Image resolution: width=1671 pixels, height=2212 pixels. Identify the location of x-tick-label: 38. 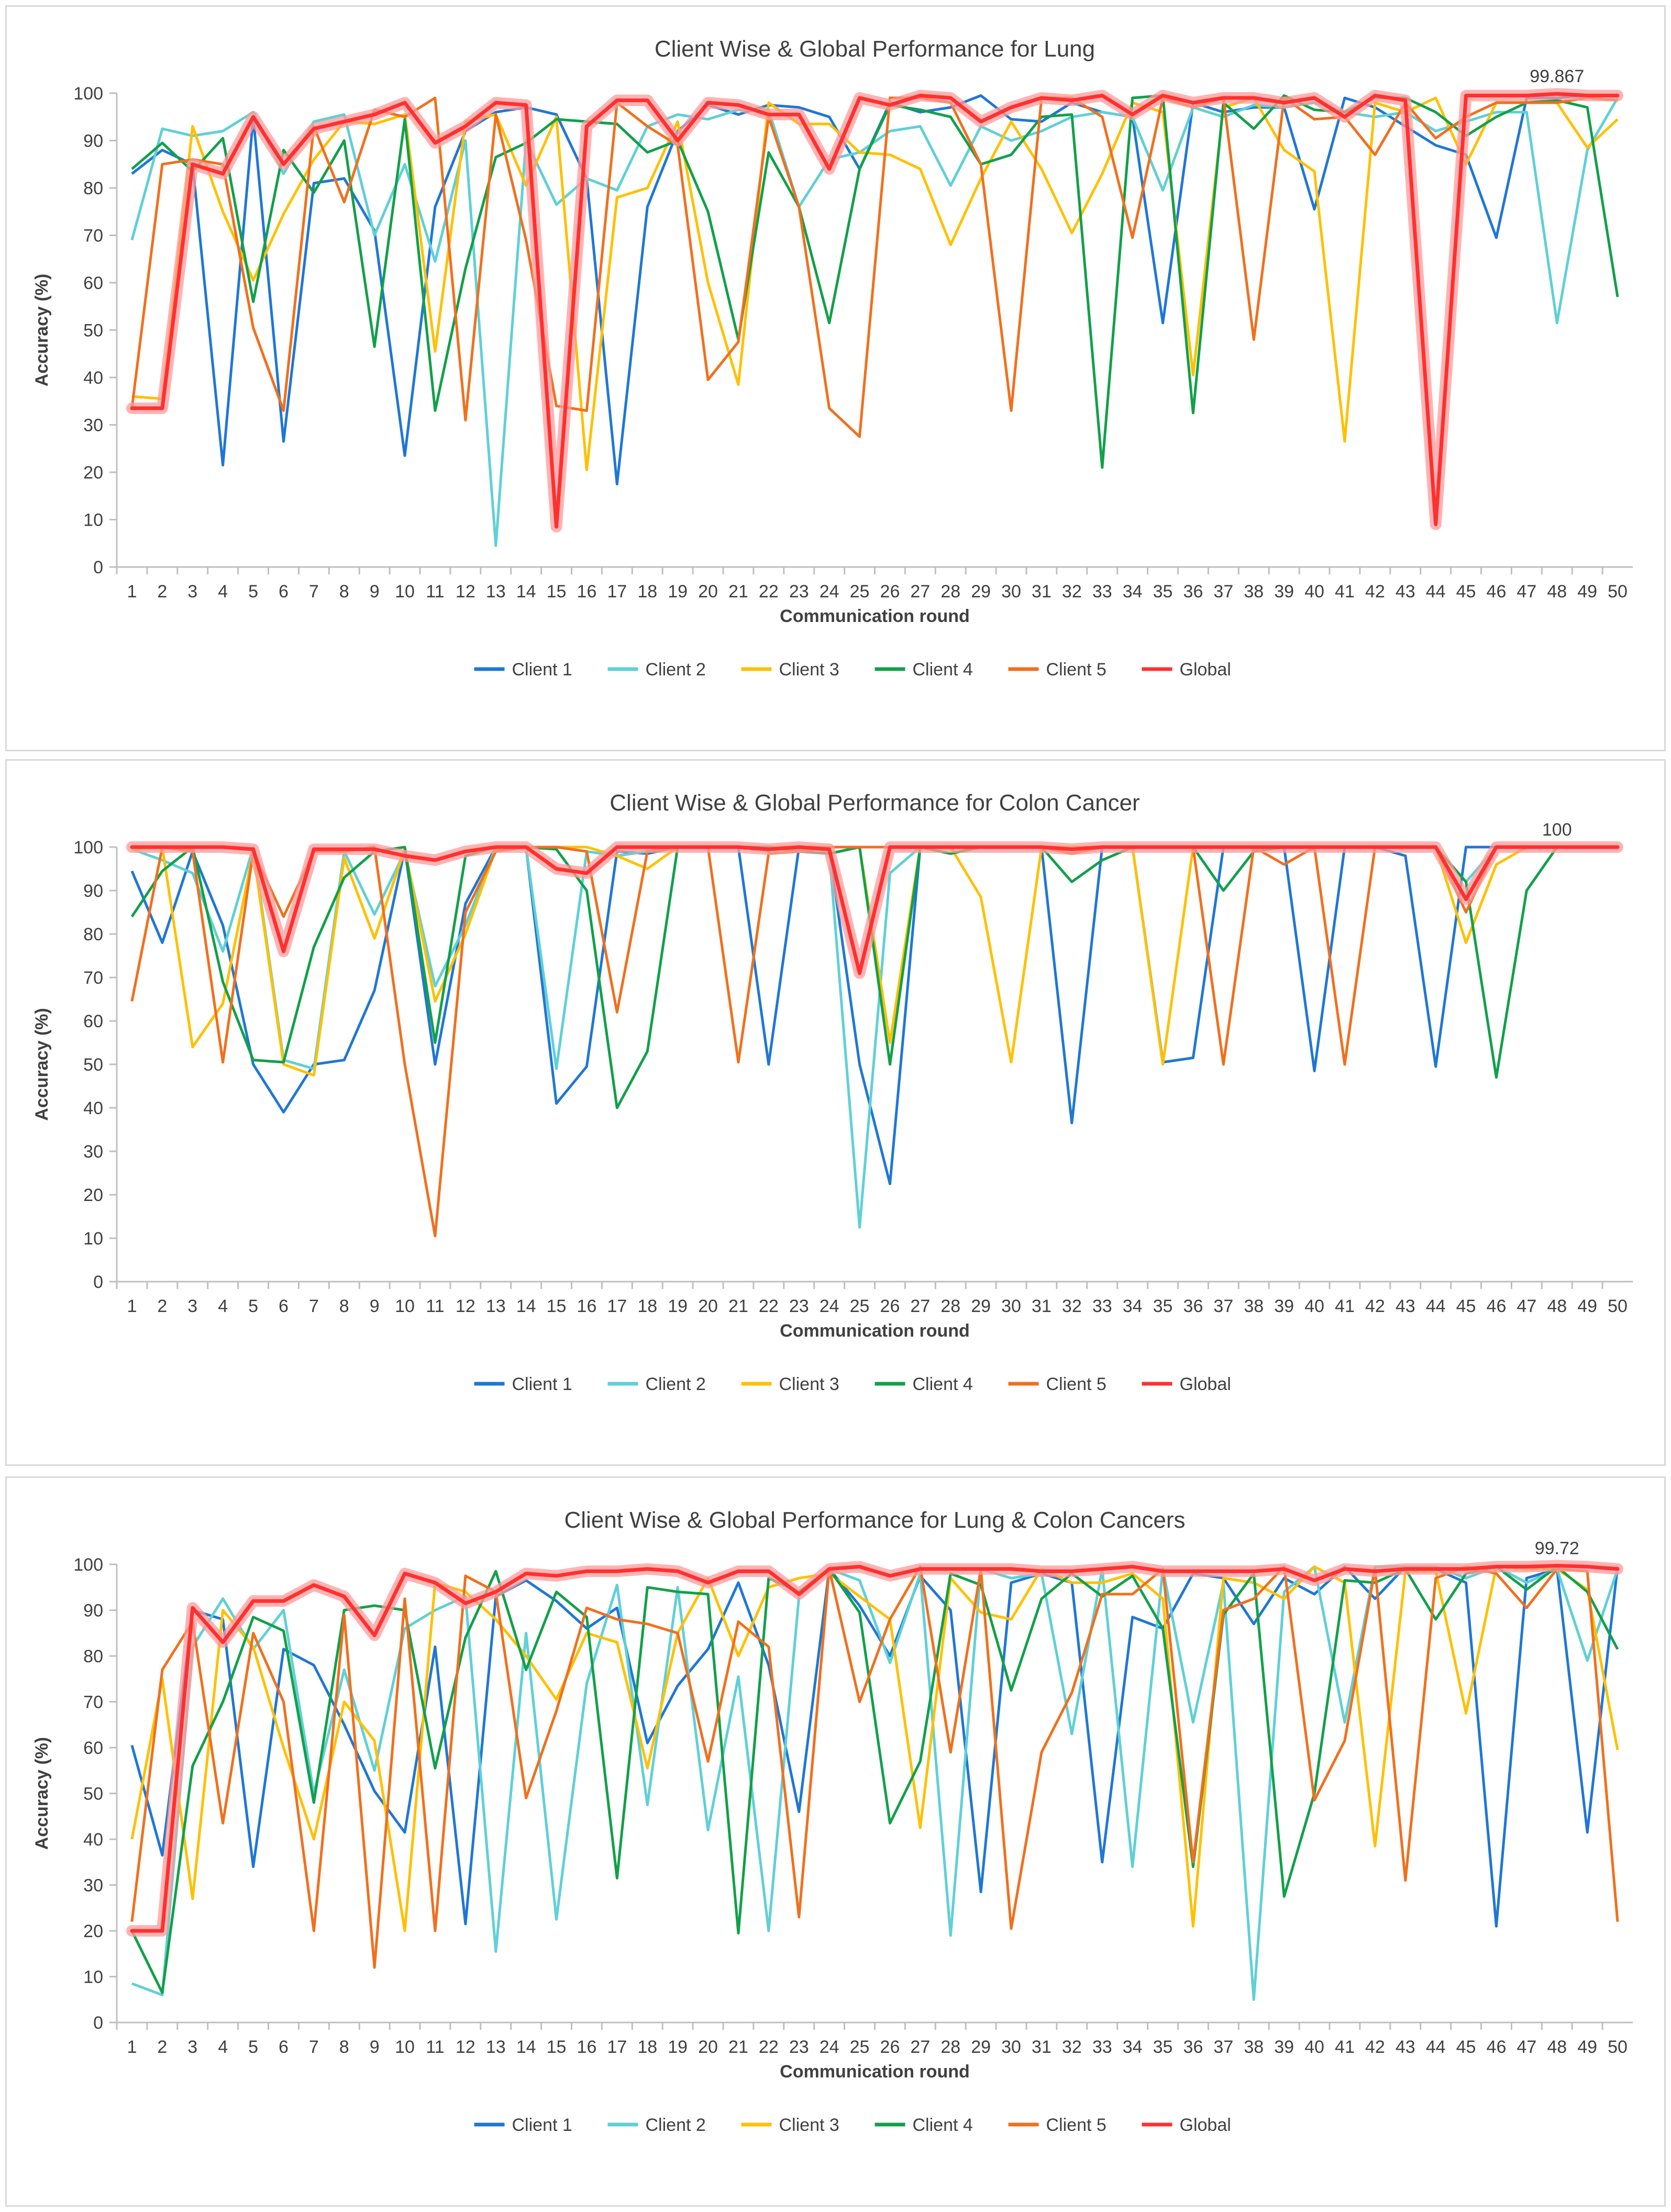
(1254, 592).